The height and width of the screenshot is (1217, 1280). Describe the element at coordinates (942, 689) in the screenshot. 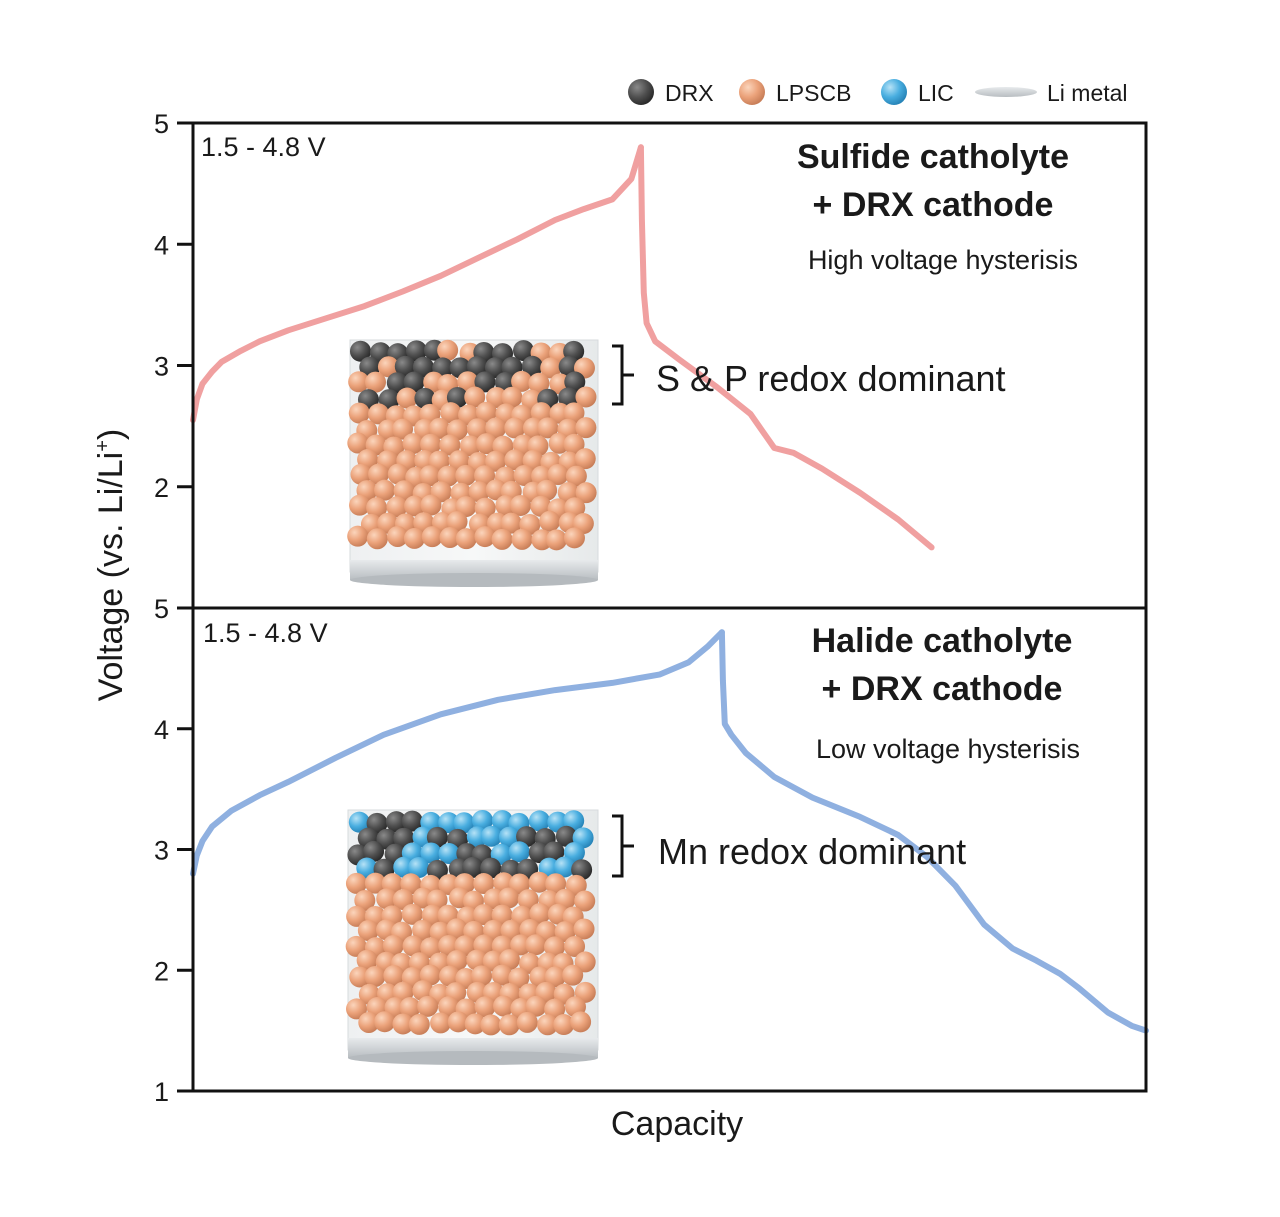

I see `panel-title-line: + DRX cathode` at that location.